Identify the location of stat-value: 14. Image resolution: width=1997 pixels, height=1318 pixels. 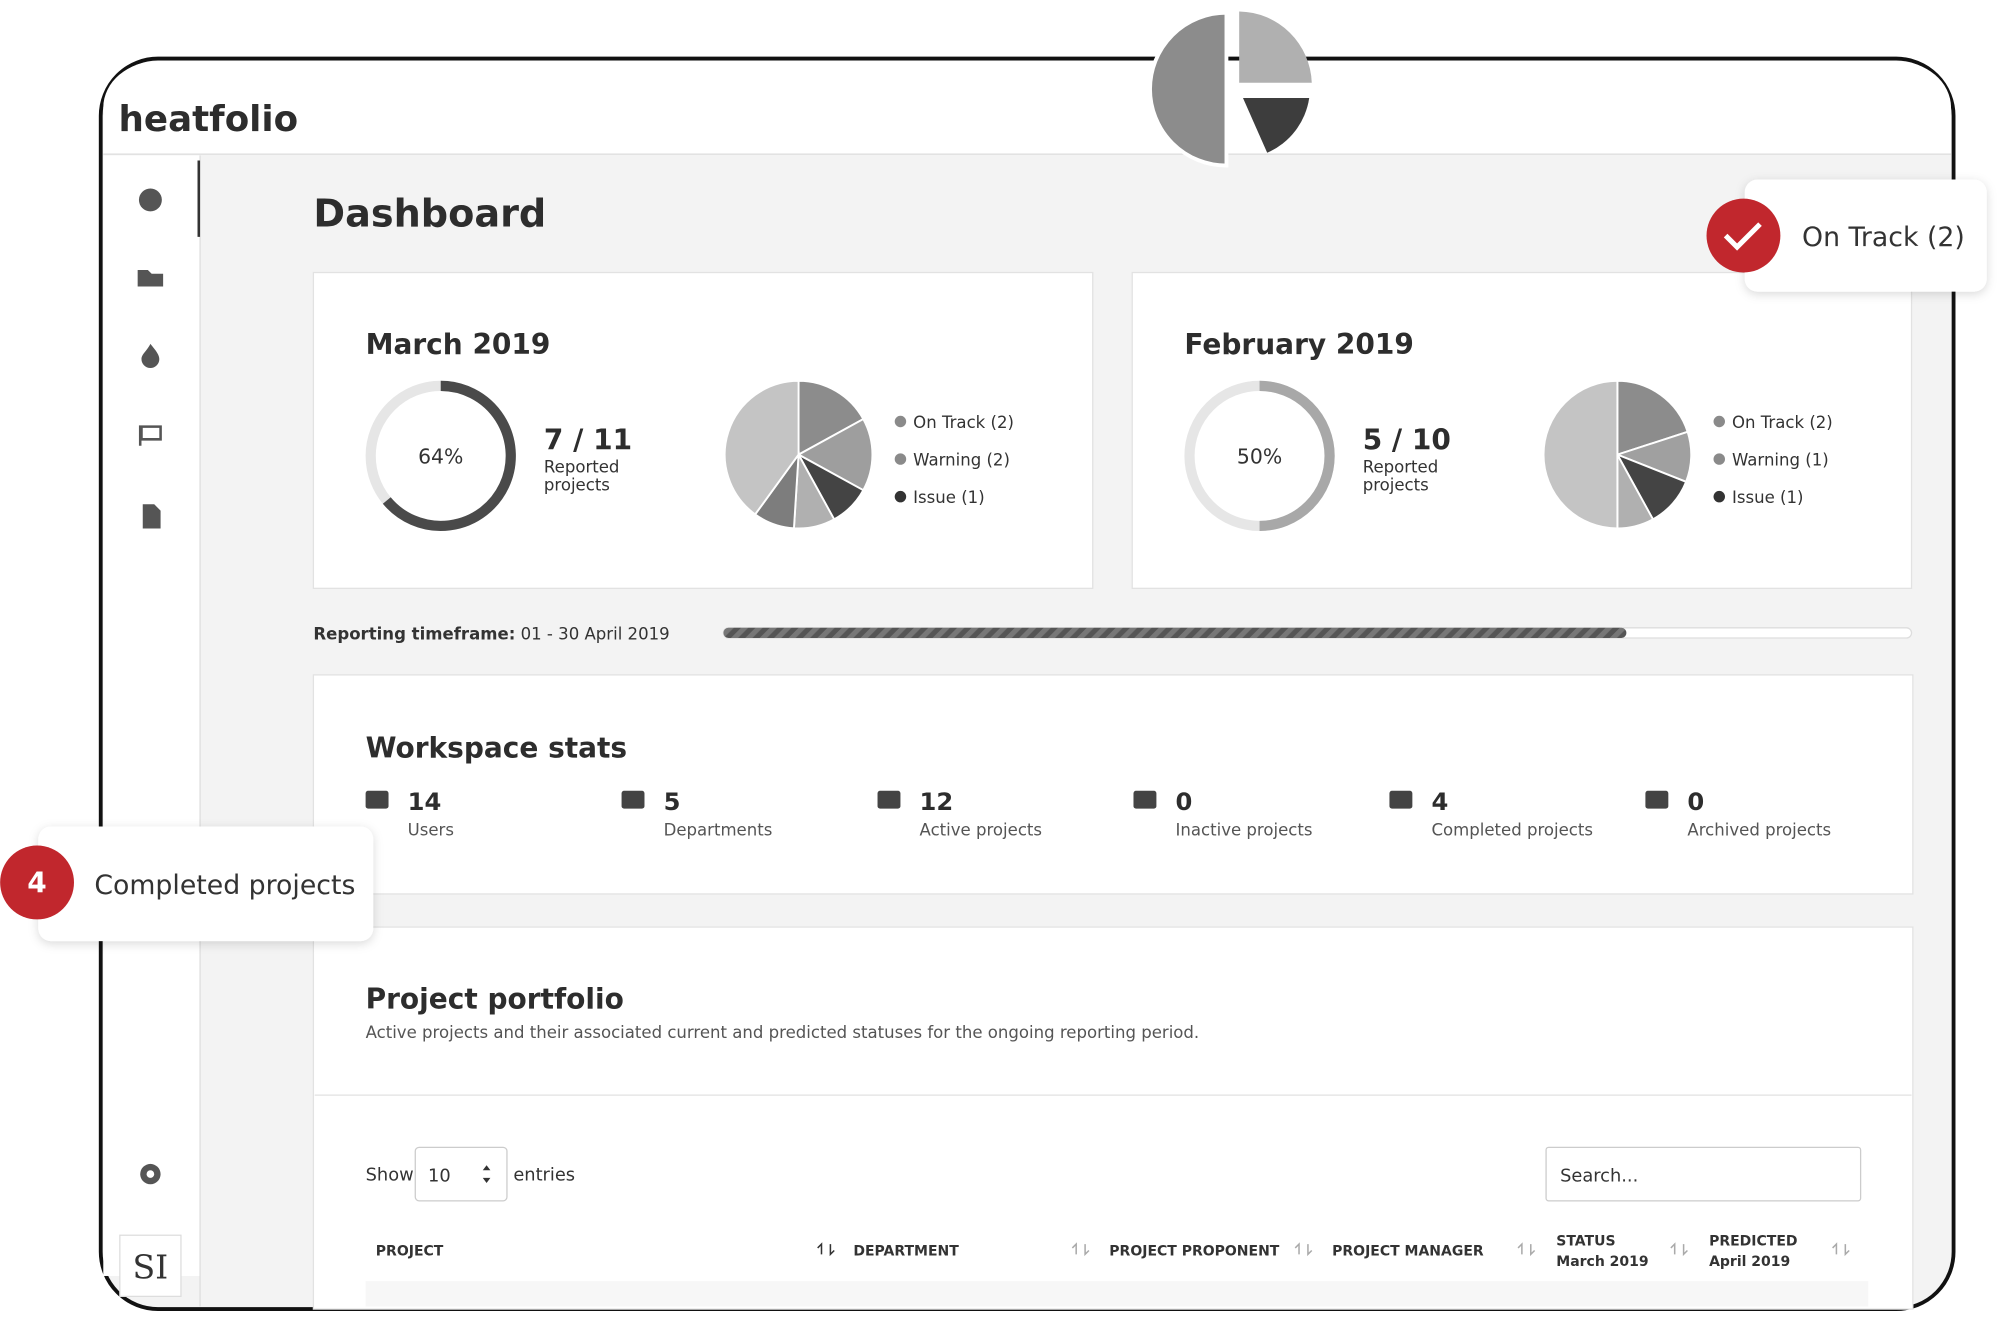
(425, 802).